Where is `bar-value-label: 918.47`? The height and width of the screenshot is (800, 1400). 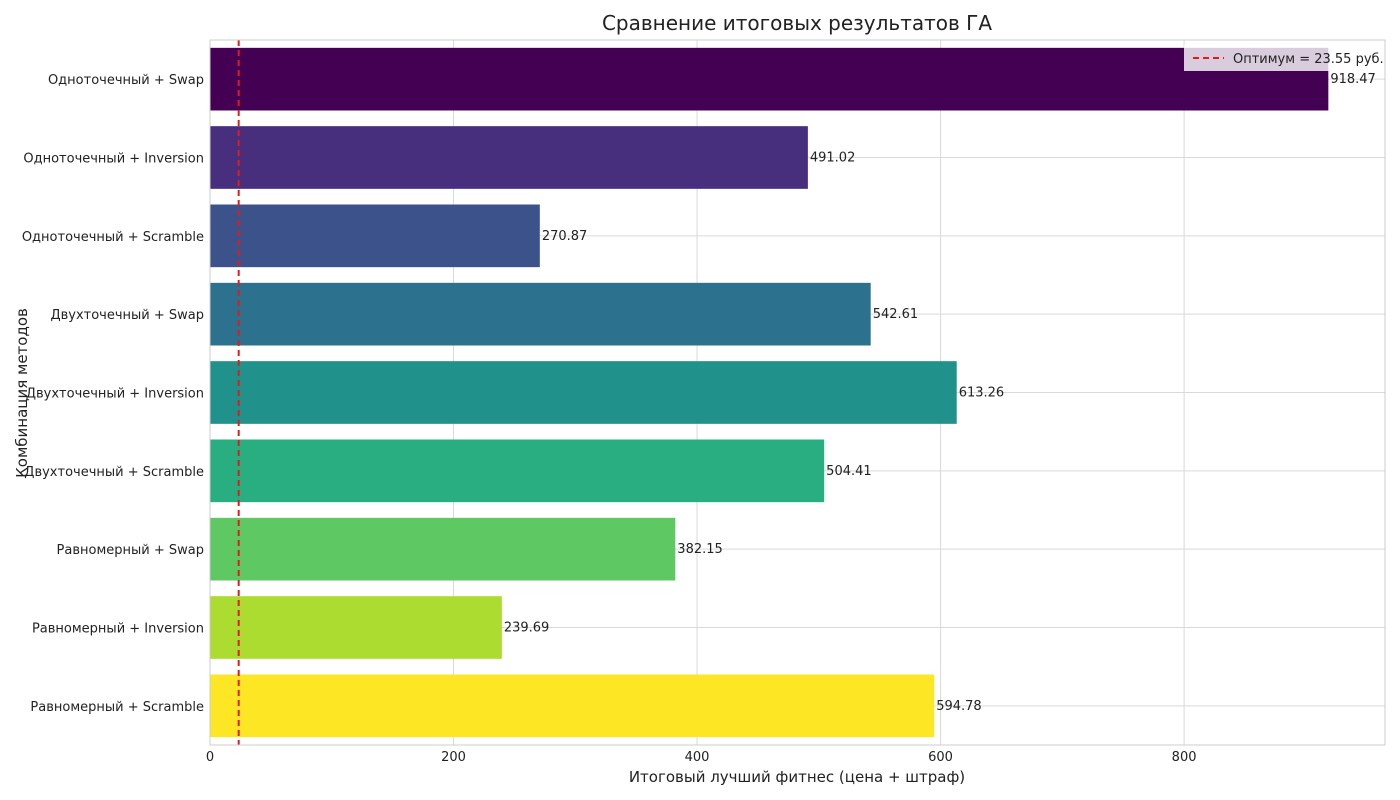 bar-value-label: 918.47 is located at coordinates (1353, 79).